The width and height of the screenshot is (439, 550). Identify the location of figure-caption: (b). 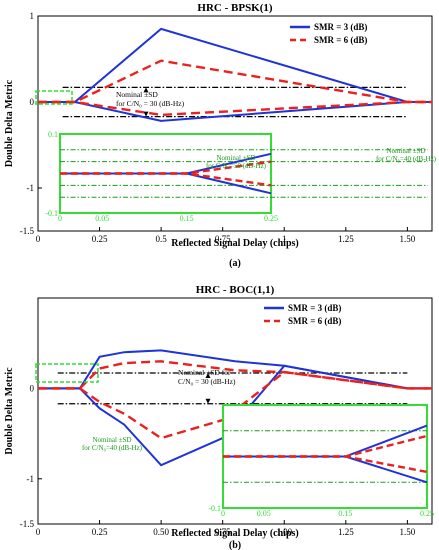
(235, 545).